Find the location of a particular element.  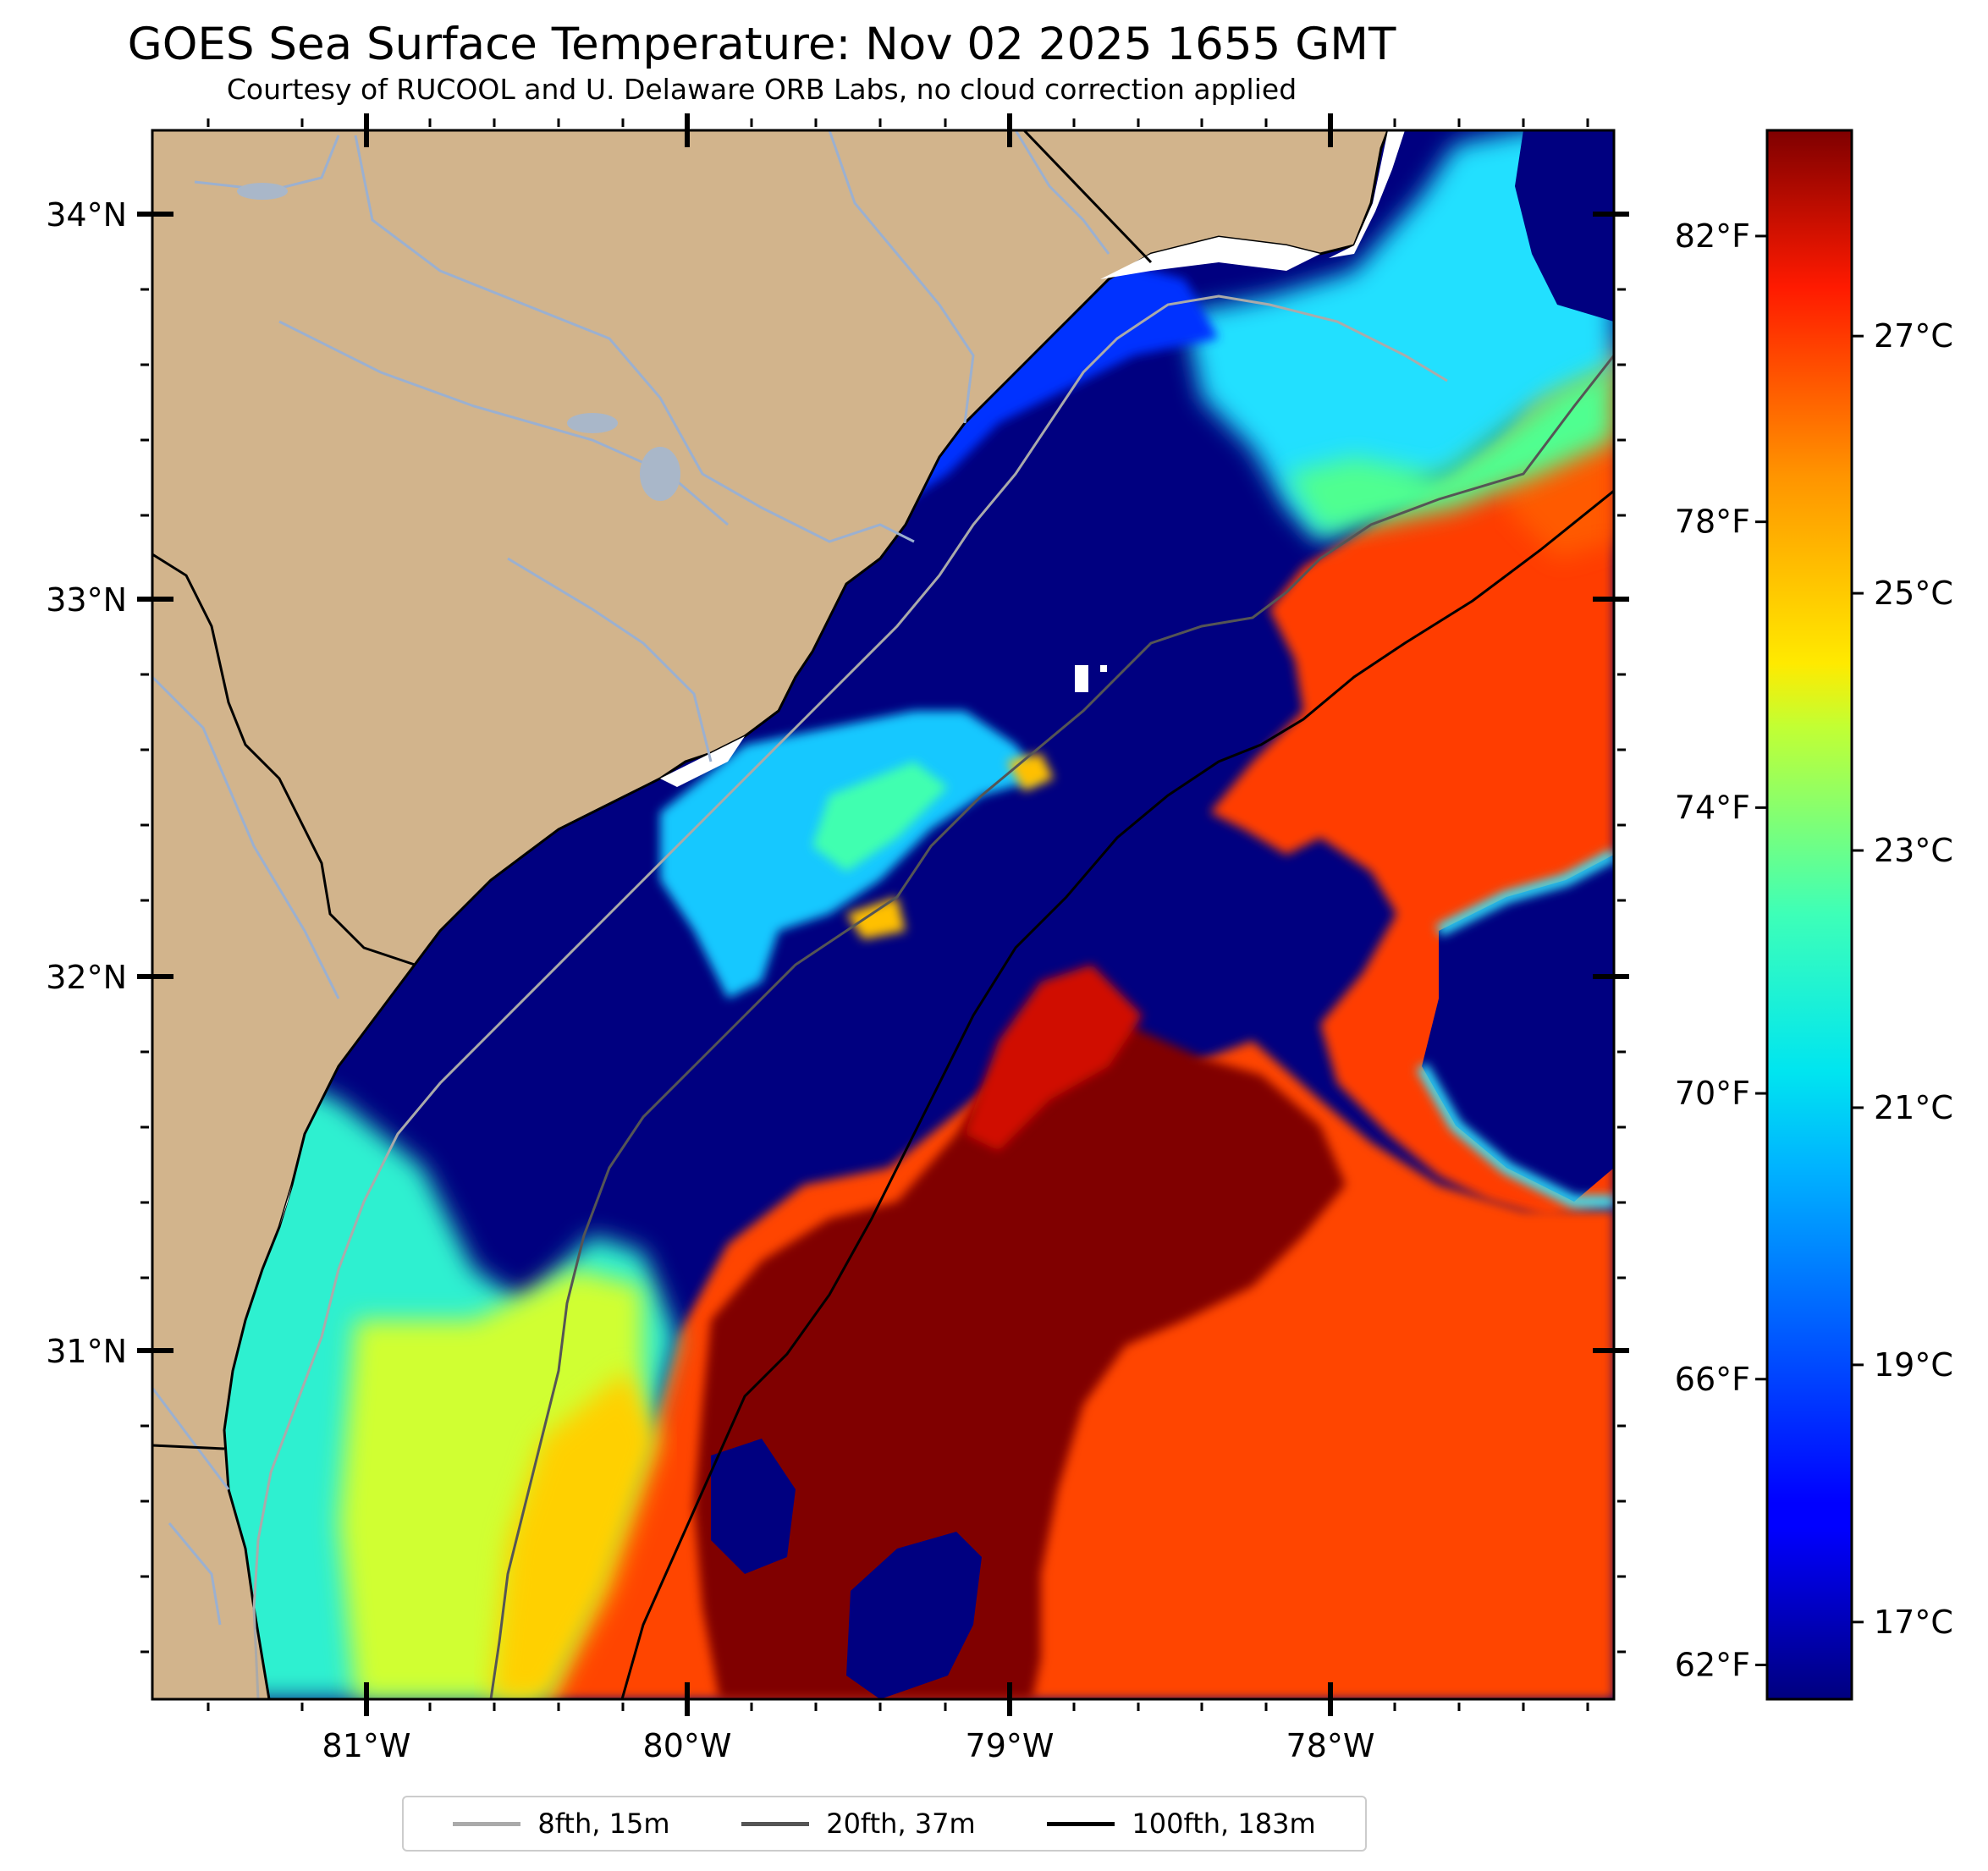

legend-item-100fth: 100fth, 183m is located at coordinates (1181, 1824).